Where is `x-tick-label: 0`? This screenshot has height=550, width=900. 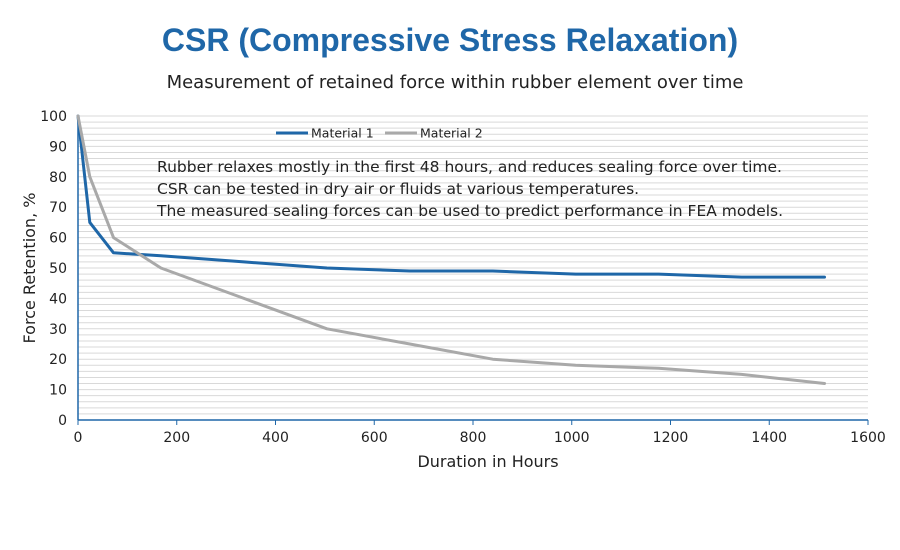
x-tick-label: 0 is located at coordinates (78, 438).